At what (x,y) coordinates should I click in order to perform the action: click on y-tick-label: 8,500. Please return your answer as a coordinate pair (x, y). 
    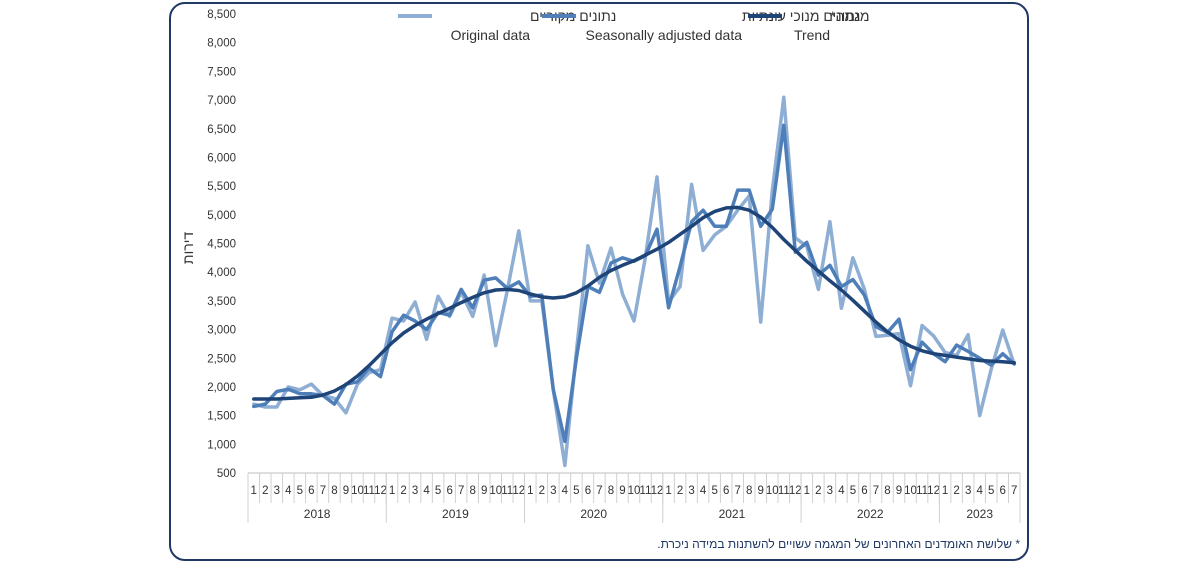
    Looking at the image, I should click on (221, 15).